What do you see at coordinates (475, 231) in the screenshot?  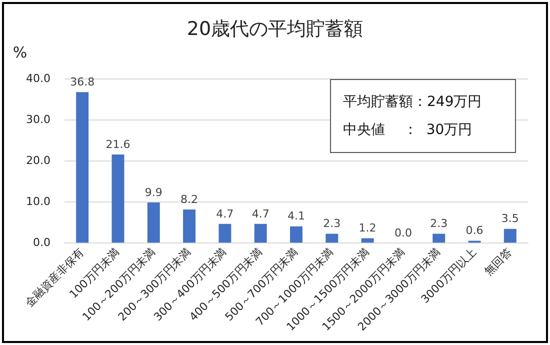 I see `data-label: 0.6` at bounding box center [475, 231].